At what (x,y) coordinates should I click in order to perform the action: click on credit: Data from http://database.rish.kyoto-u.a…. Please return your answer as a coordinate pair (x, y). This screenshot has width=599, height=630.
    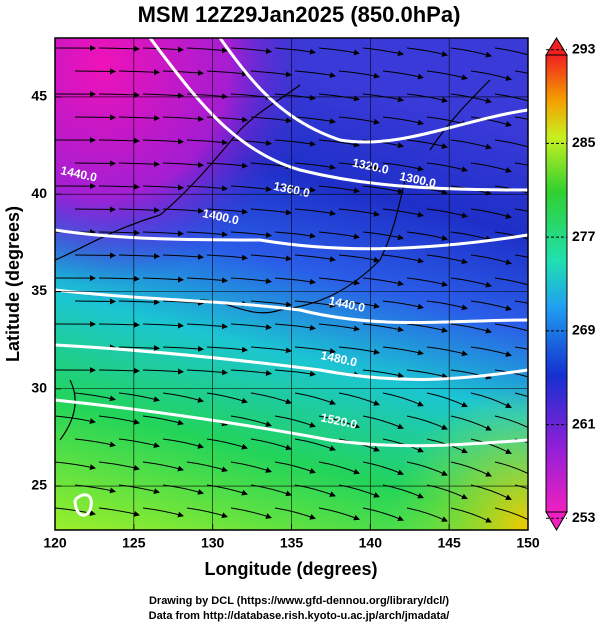
    Looking at the image, I should click on (299, 616).